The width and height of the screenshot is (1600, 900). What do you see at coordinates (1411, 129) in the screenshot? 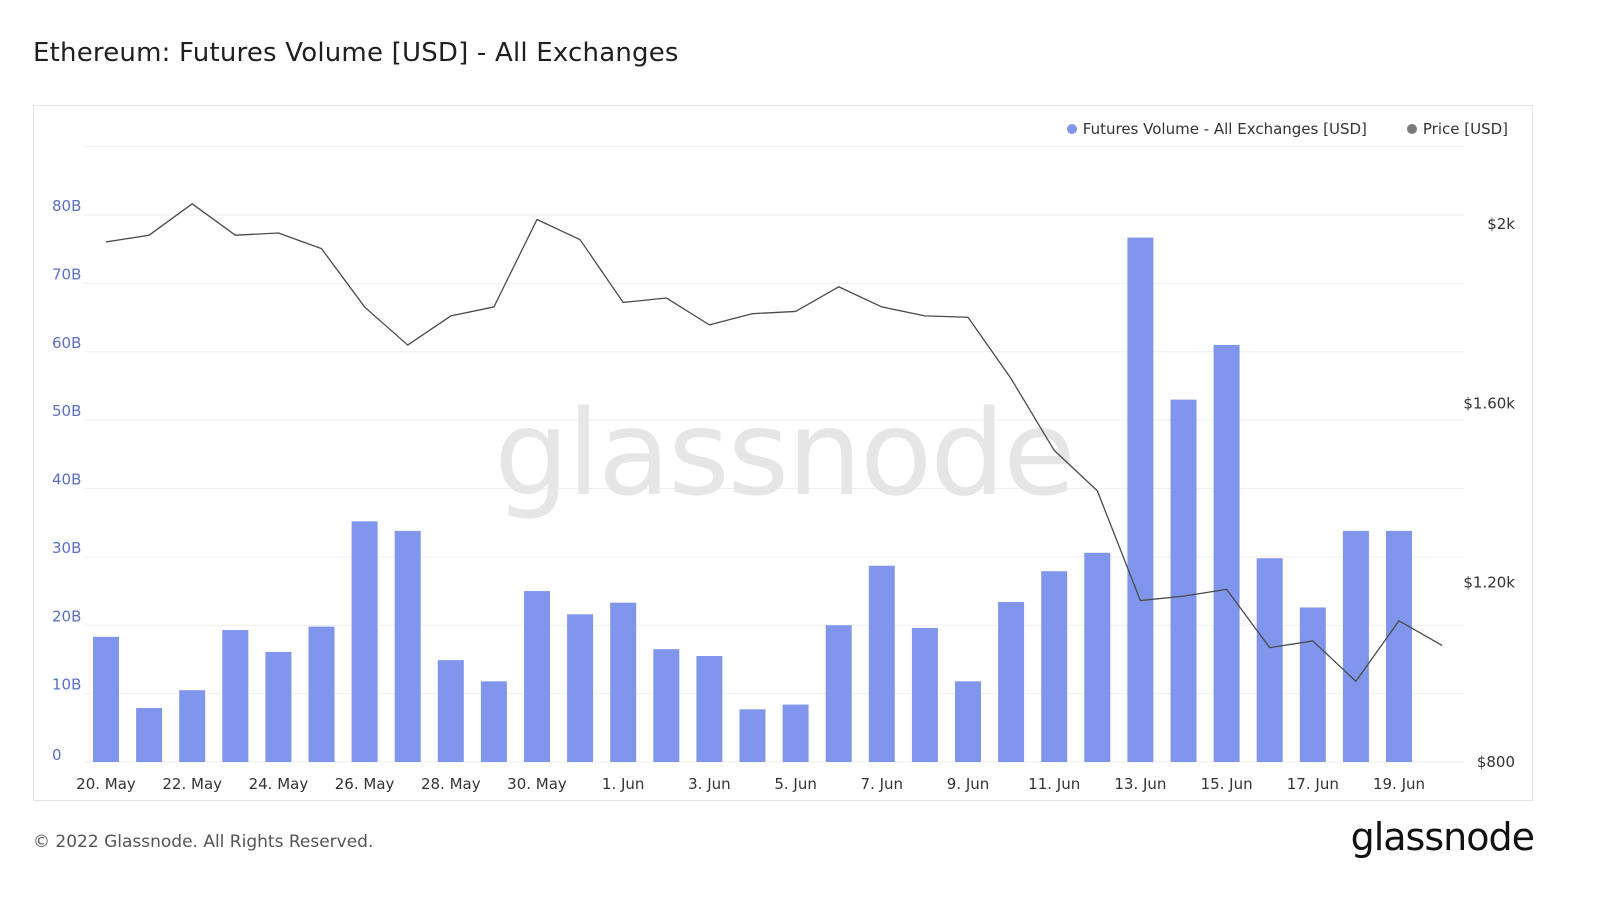
I see `legend-dot-price` at bounding box center [1411, 129].